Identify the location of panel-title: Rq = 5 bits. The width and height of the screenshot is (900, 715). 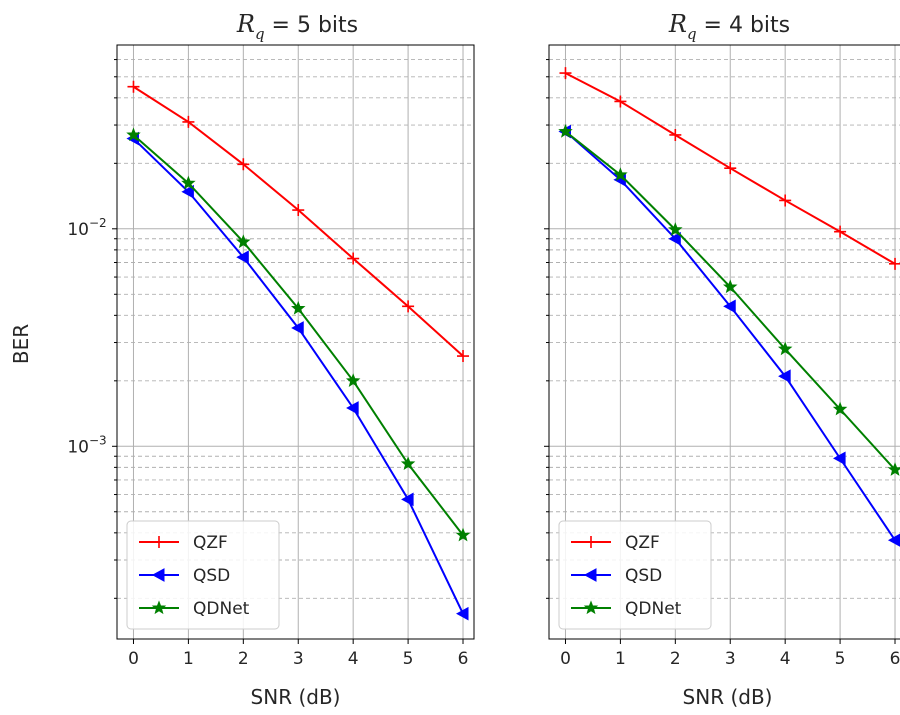
(297, 26).